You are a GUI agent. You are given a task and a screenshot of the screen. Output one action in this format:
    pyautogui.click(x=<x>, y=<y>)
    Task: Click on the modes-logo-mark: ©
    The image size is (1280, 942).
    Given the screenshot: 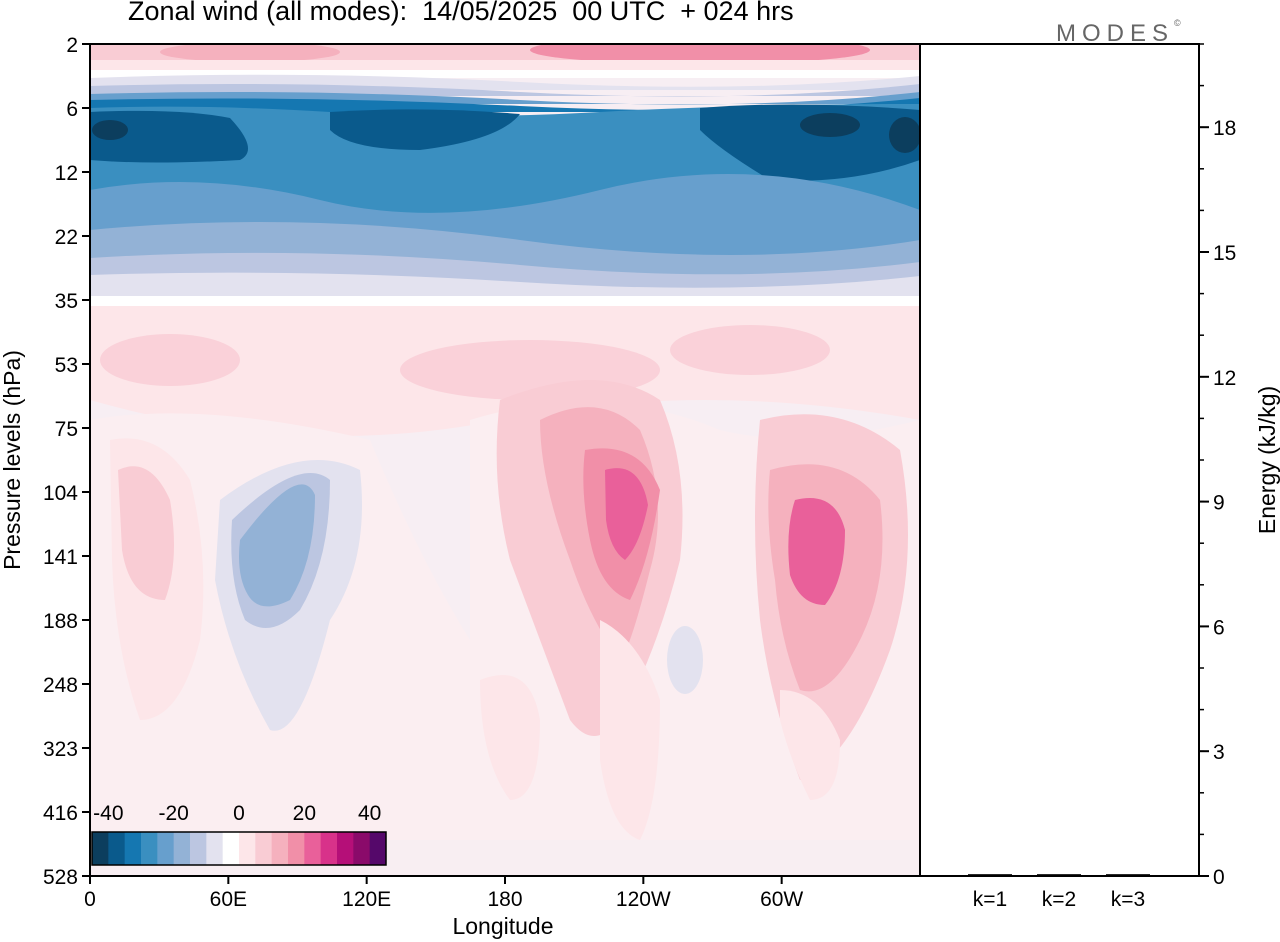 What is the action you would take?
    pyautogui.click(x=1177, y=23)
    